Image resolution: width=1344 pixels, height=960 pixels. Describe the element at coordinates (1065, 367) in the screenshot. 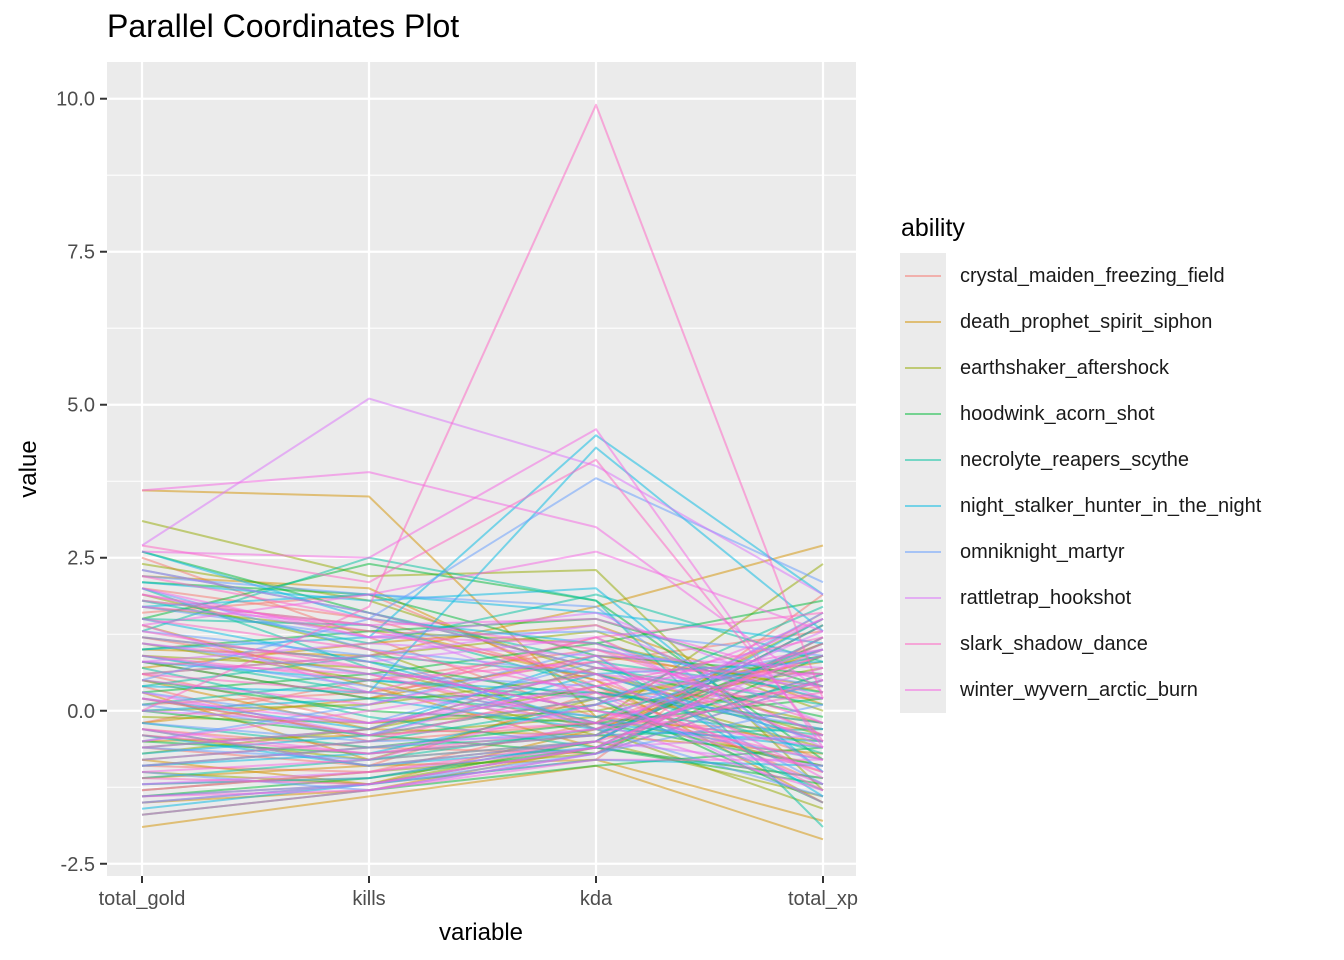

I see `legend-label: earthshaker_aftershock` at that location.